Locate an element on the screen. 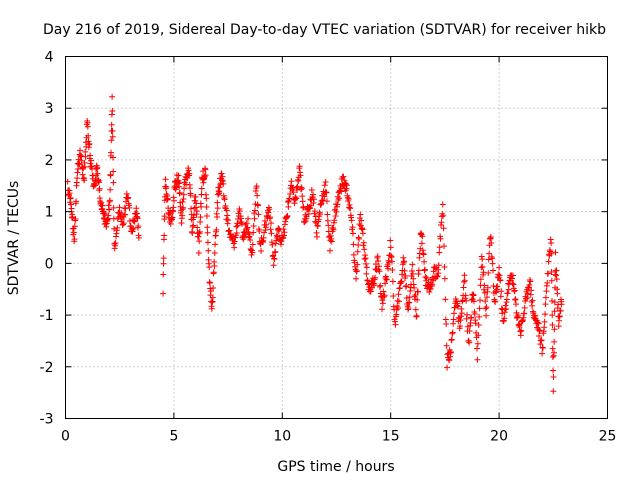  y-tick-label: 3 is located at coordinates (49, 109).